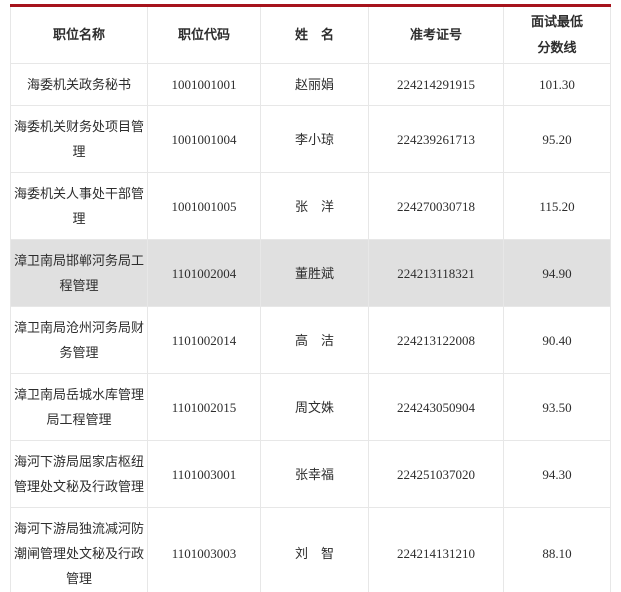 The image size is (621, 592). Describe the element at coordinates (204, 34) in the screenshot. I see `col-header-position-code: 职位代码` at that location.